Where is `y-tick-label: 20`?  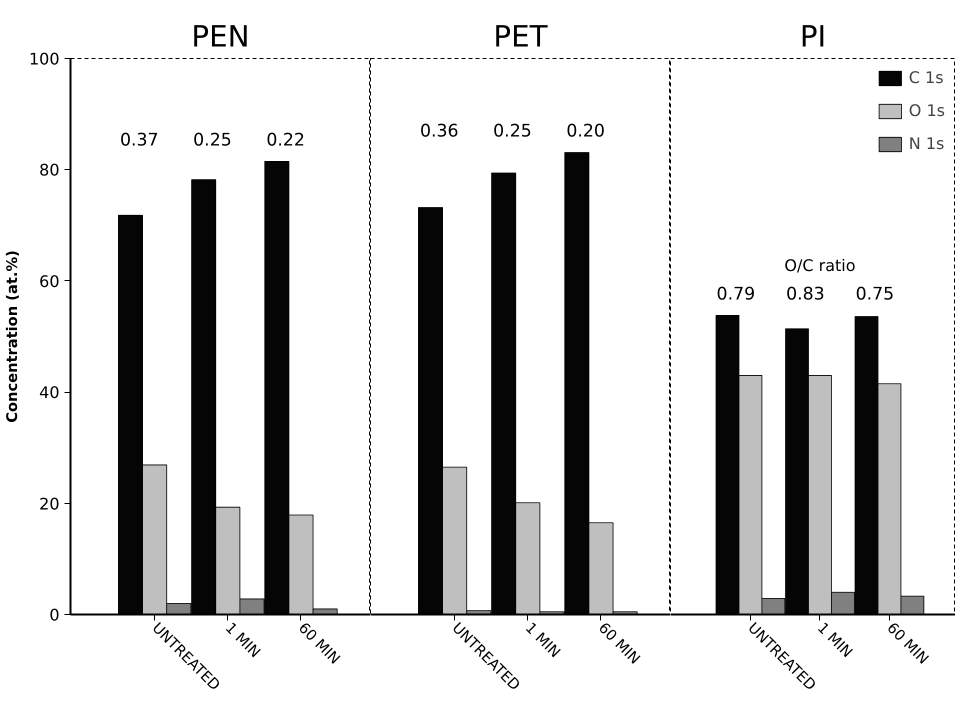 y-tick-label: 20 is located at coordinates (49, 504).